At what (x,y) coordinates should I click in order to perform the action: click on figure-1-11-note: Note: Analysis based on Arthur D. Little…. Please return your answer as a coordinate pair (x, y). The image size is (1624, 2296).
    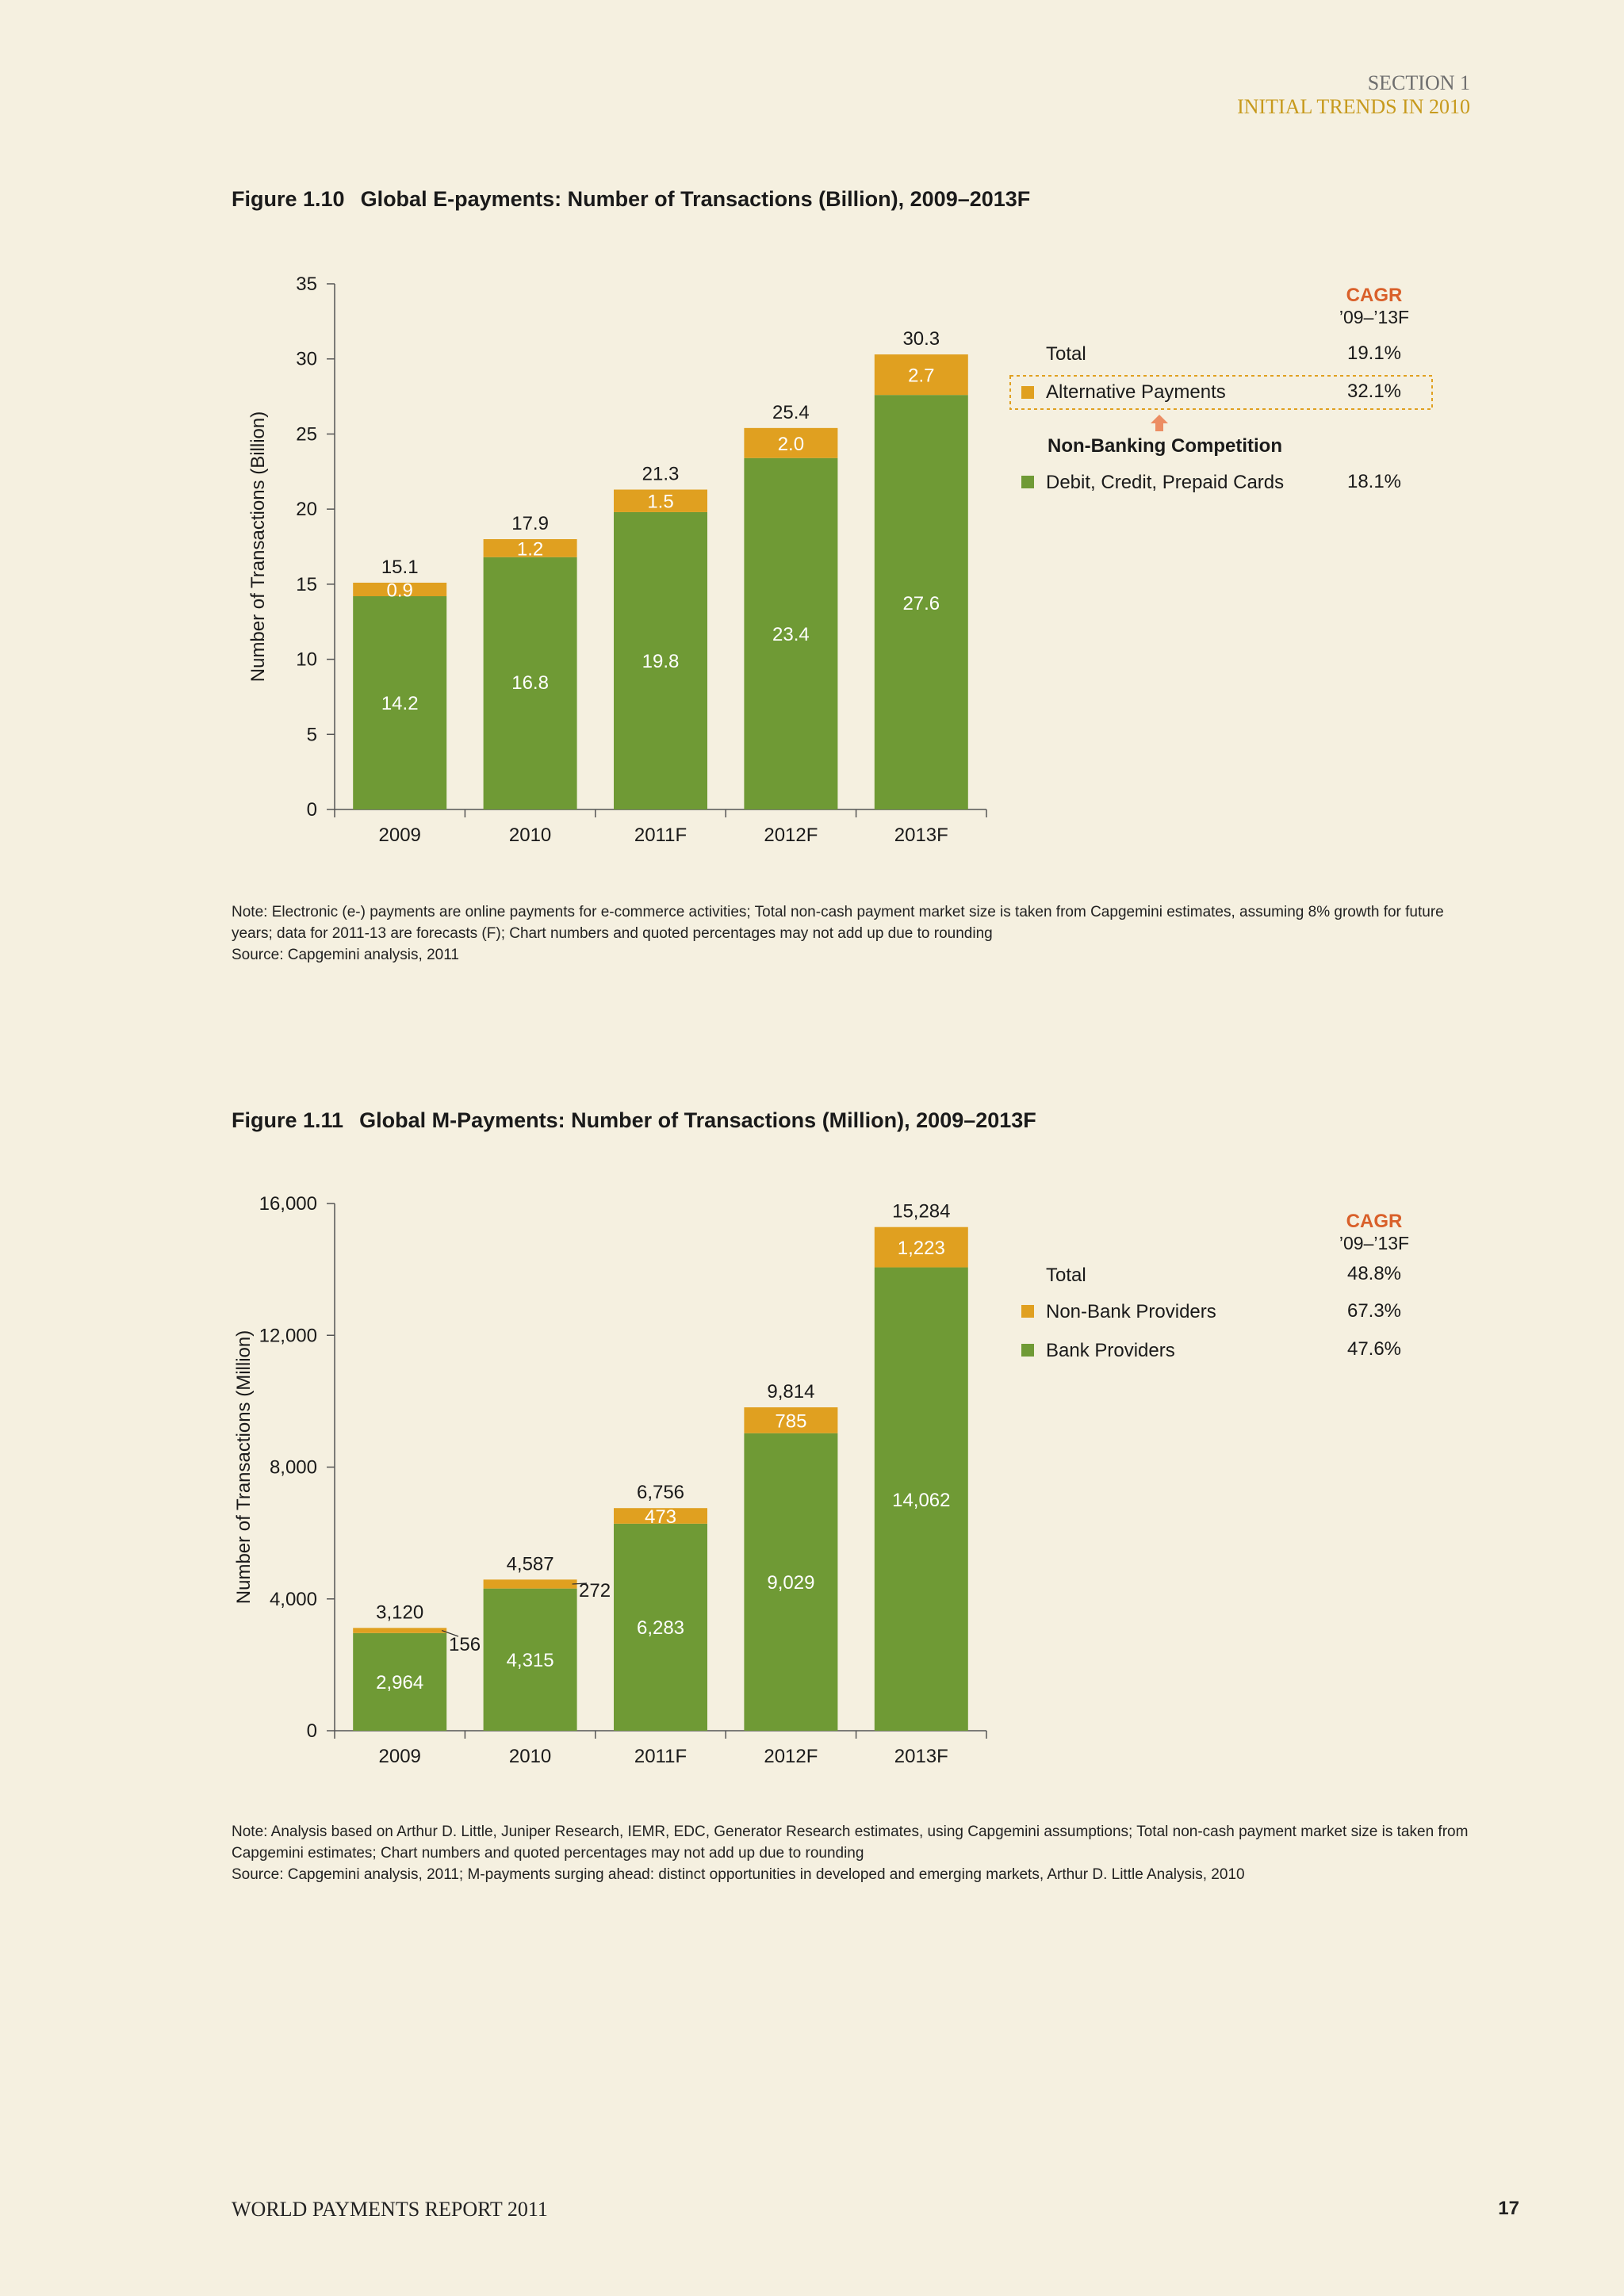
    Looking at the image, I should click on (851, 1853).